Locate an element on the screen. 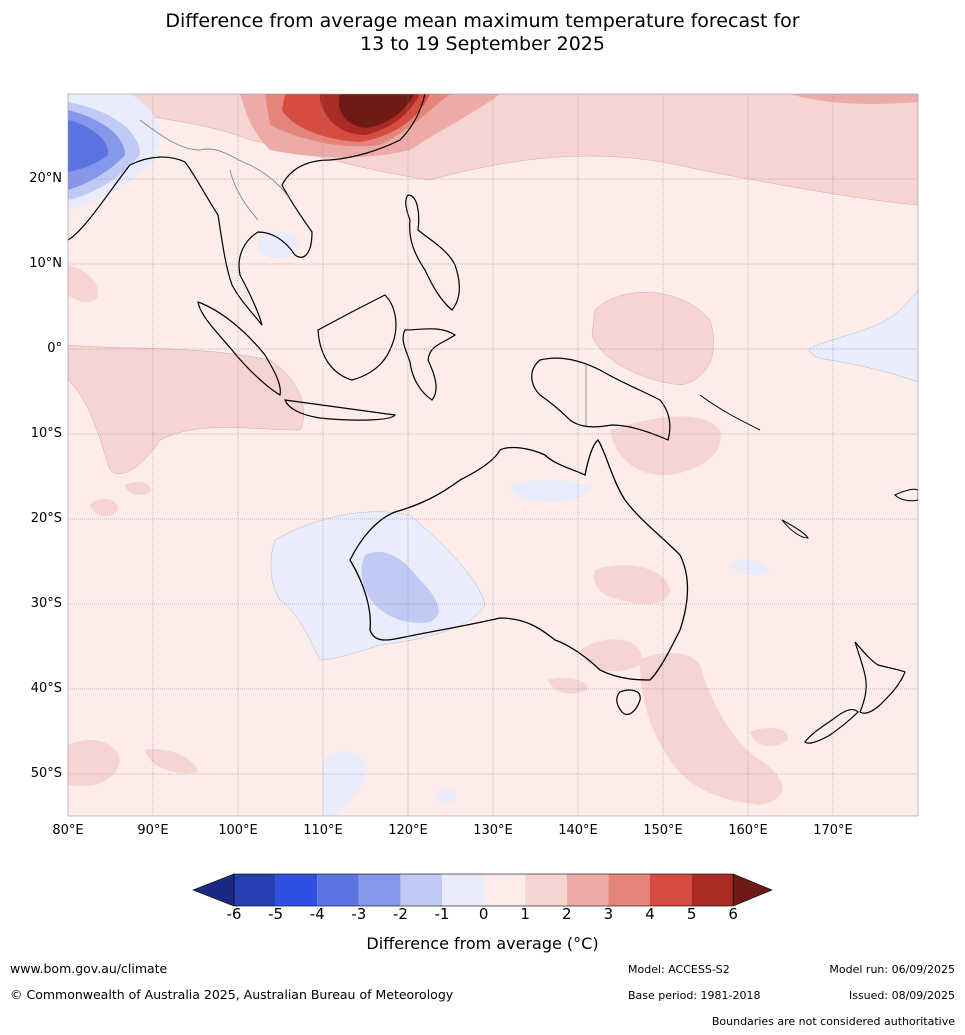 The width and height of the screenshot is (965, 1035). solomons-coastline is located at coordinates (730, 412).